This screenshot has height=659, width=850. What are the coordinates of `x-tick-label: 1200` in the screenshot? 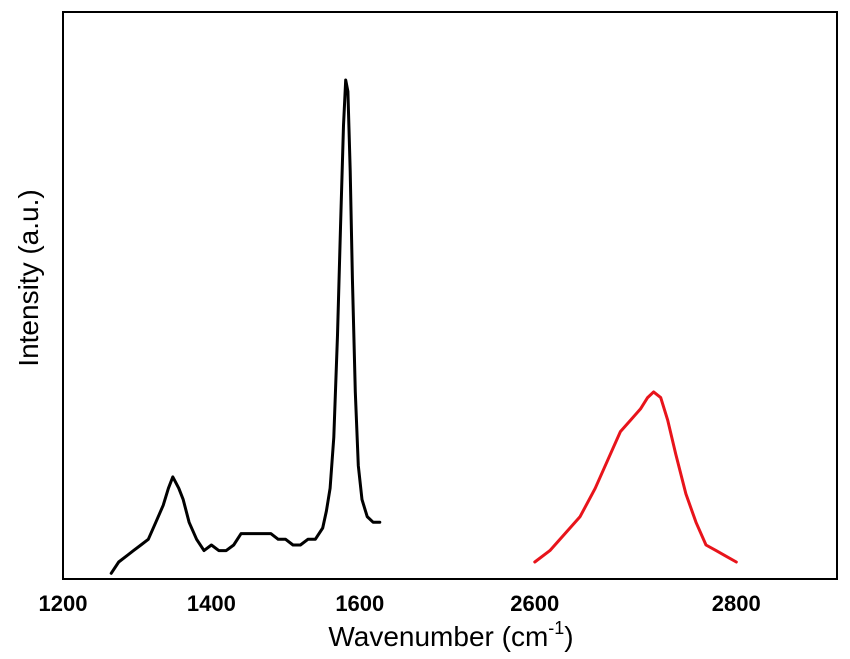 It's located at (63, 603).